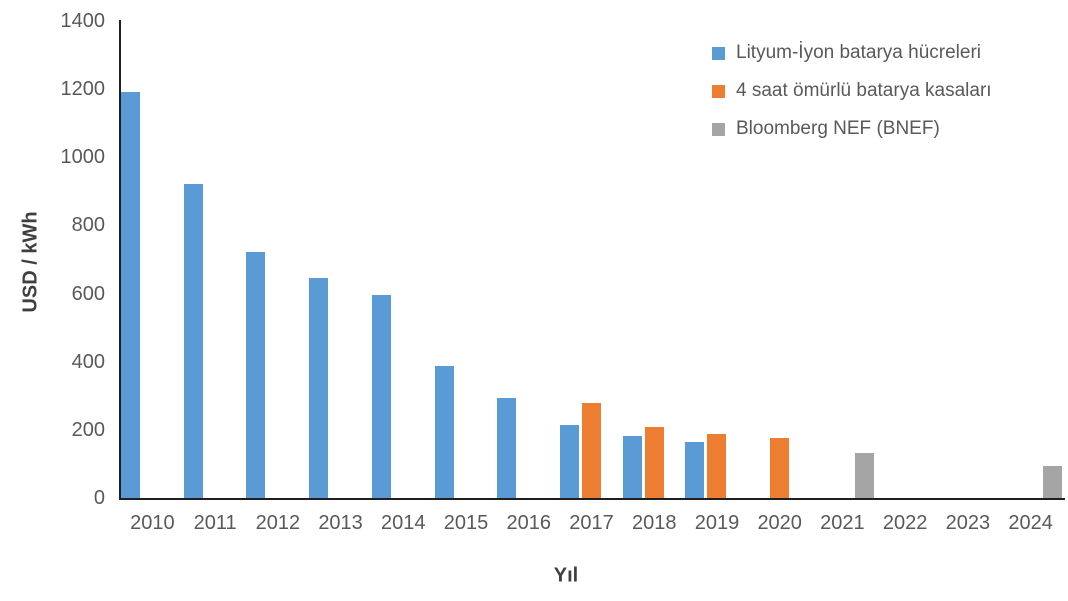 This screenshot has width=1068, height=601. I want to click on legend-item-4-saat-kasa: 4 saat ömürlü batarya kasaları, so click(852, 91).